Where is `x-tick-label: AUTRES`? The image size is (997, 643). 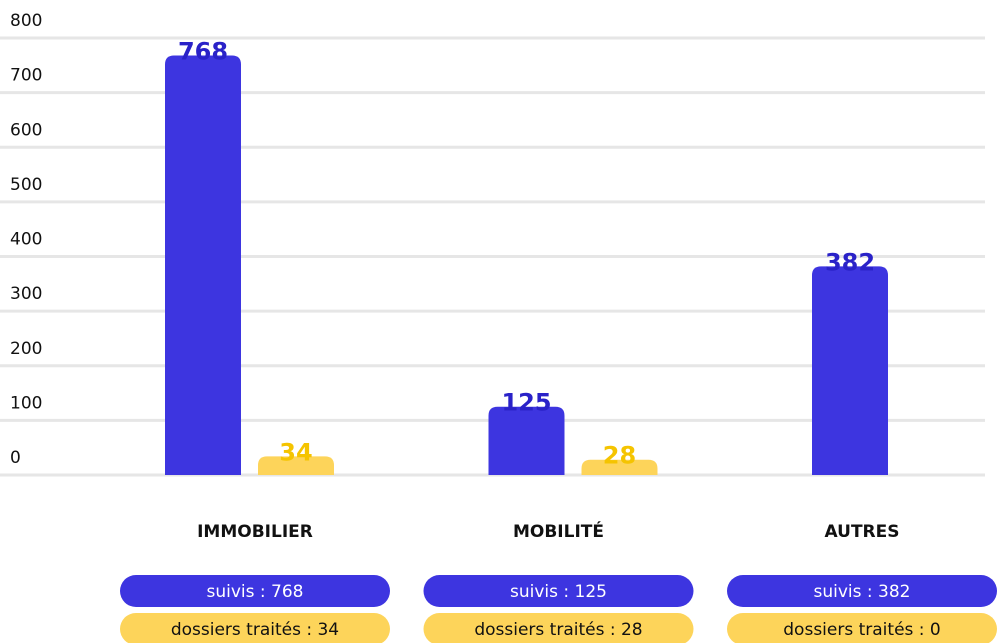
x-tick-label: AUTRES is located at coordinates (862, 532).